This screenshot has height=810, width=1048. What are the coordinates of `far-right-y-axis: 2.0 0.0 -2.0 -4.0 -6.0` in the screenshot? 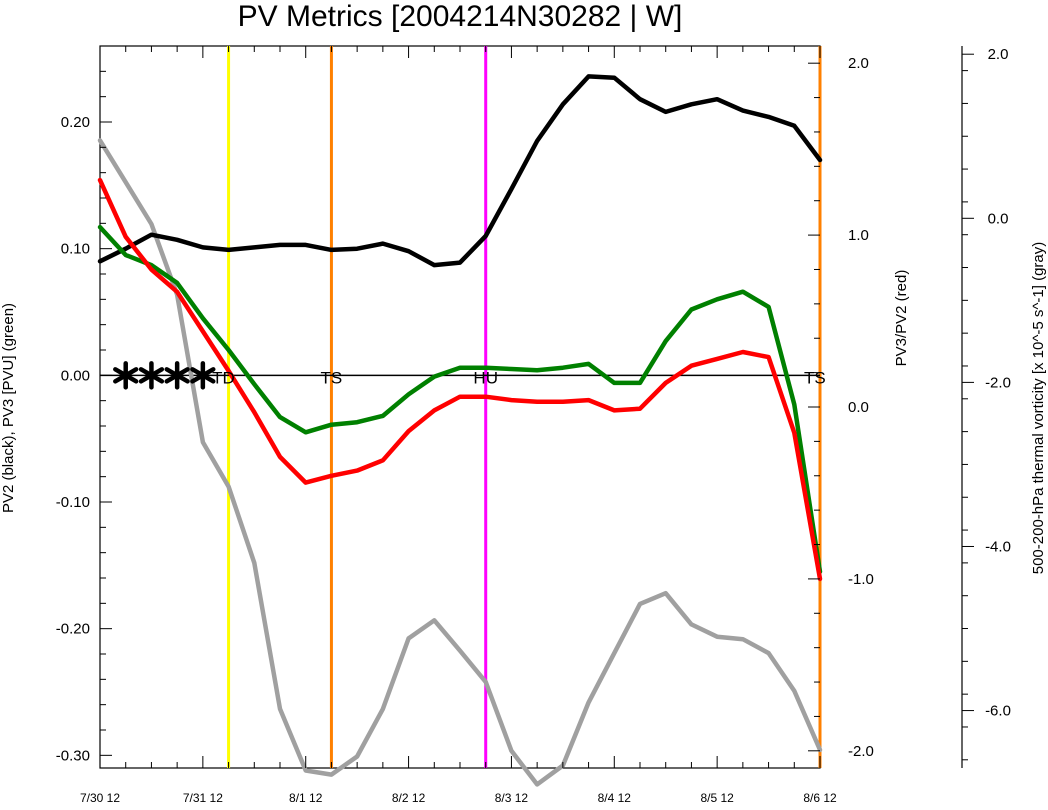 It's located at (986, 407).